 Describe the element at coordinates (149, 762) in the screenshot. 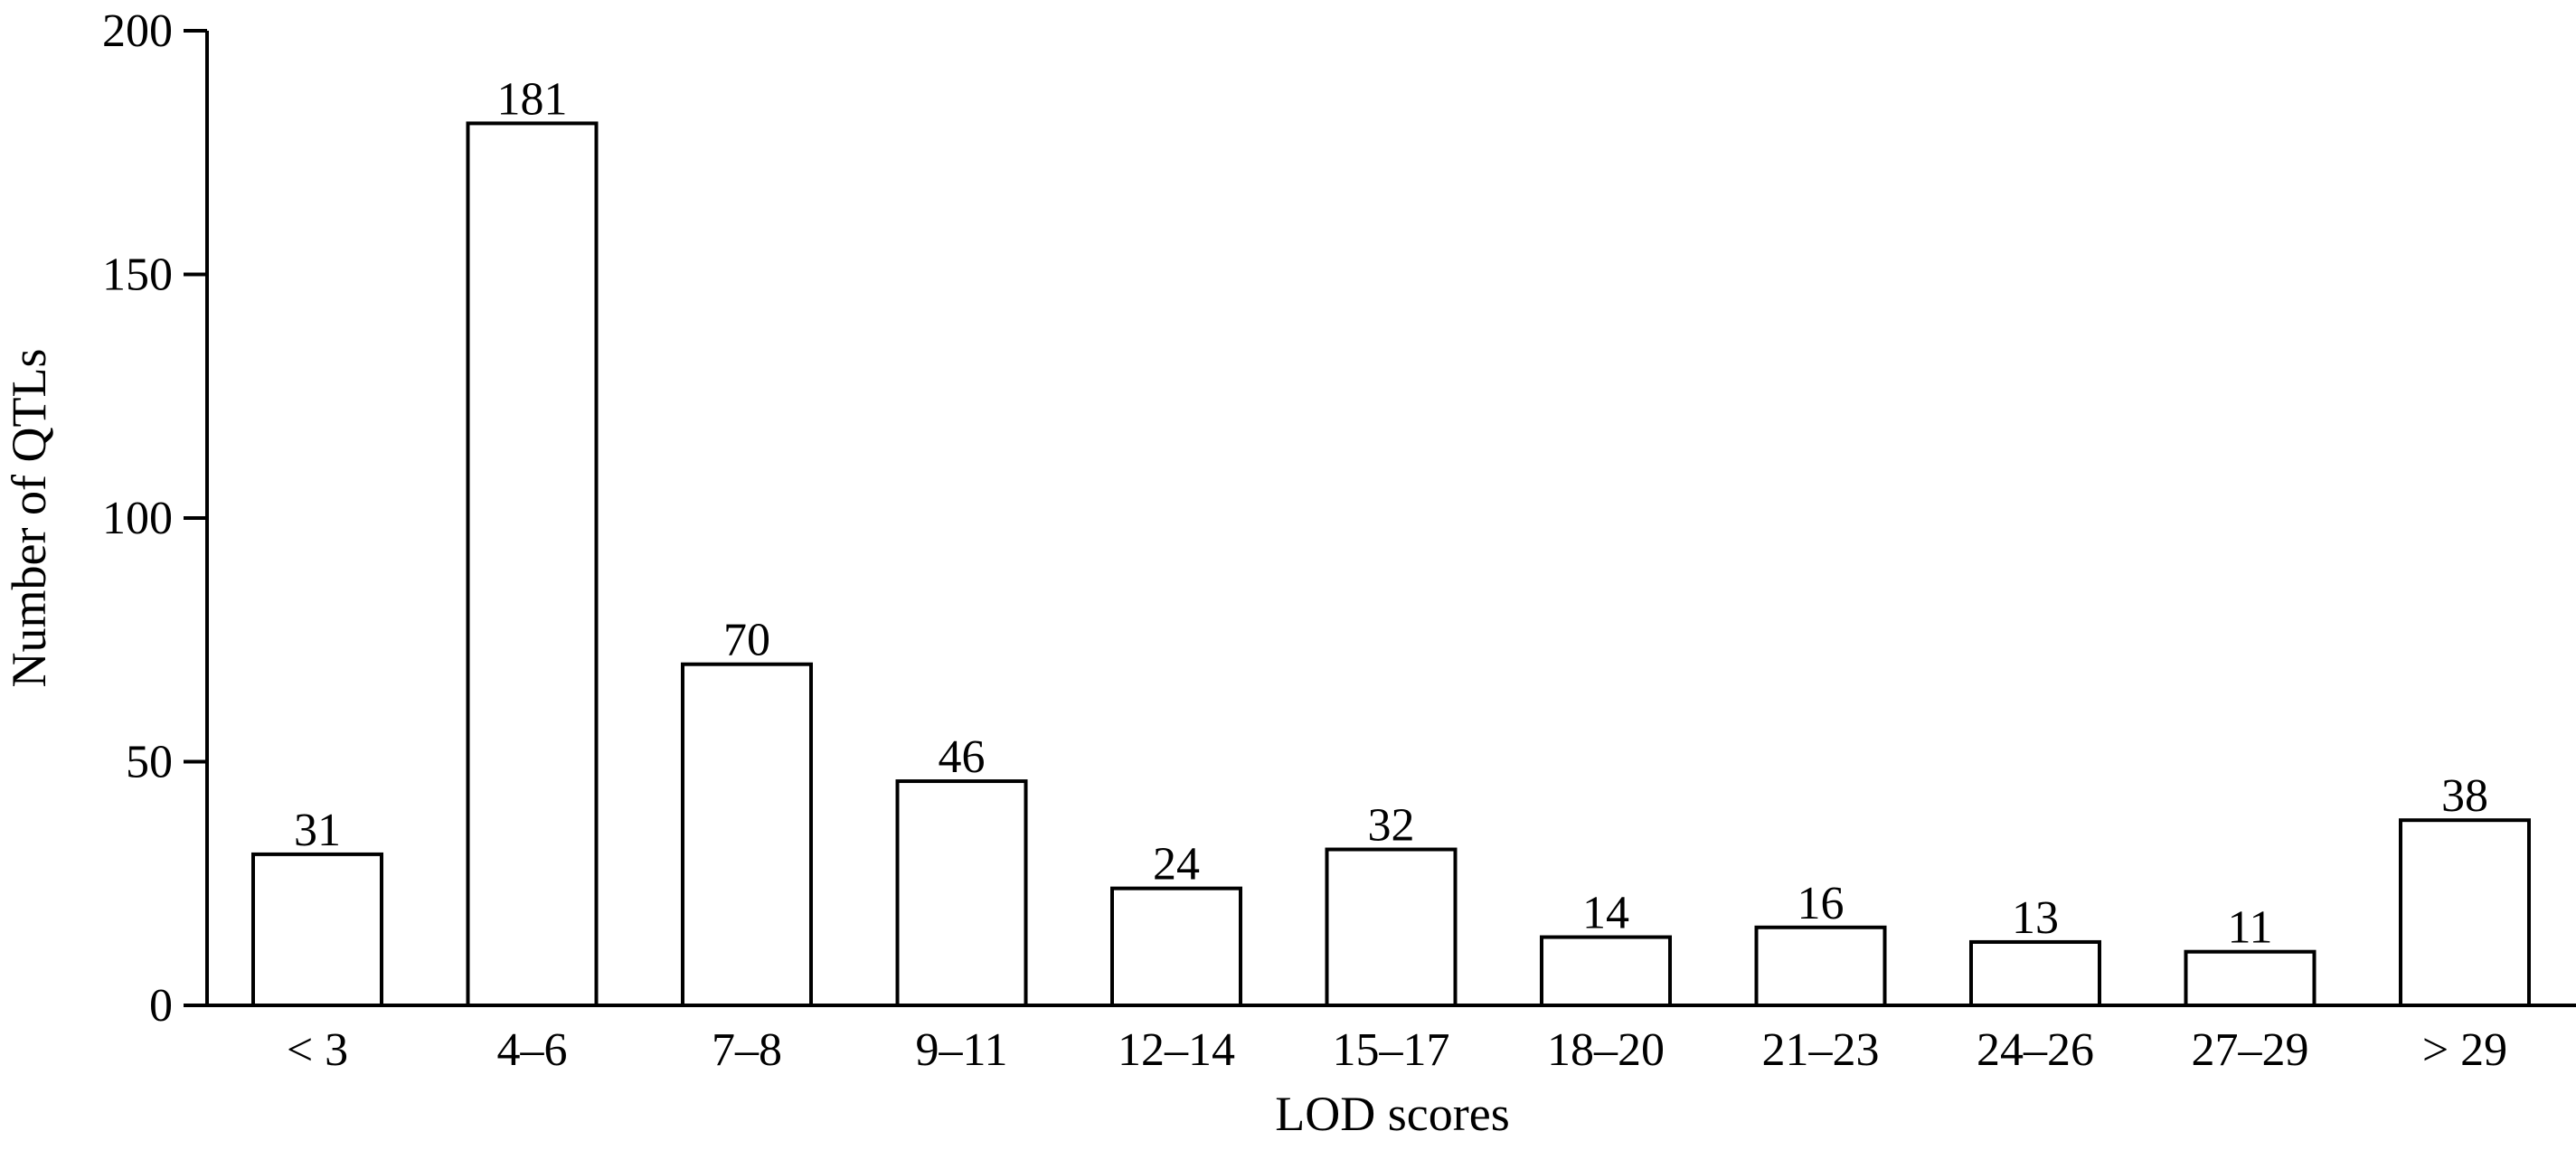

I see `y-tick-label: 50` at that location.